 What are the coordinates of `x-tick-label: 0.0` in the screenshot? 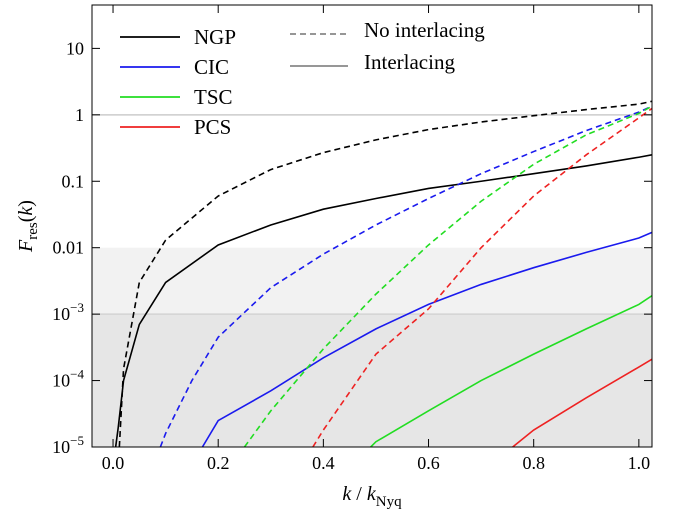 It's located at (113, 463).